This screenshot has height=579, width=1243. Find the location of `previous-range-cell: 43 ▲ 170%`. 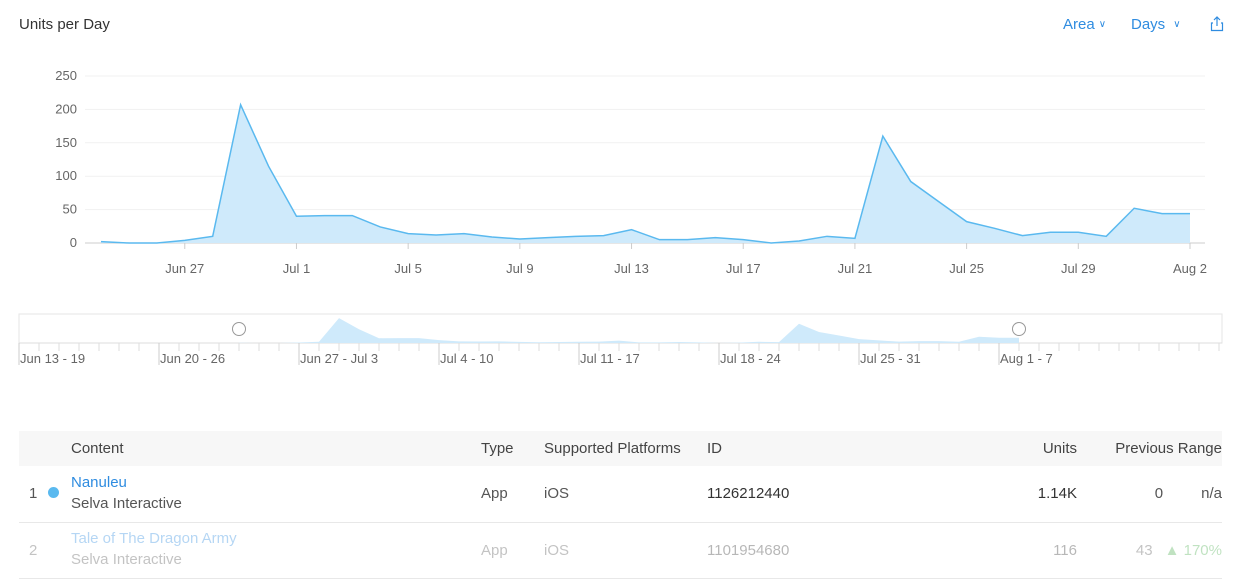

previous-range-cell: 43 ▲ 170% is located at coordinates (1149, 550).